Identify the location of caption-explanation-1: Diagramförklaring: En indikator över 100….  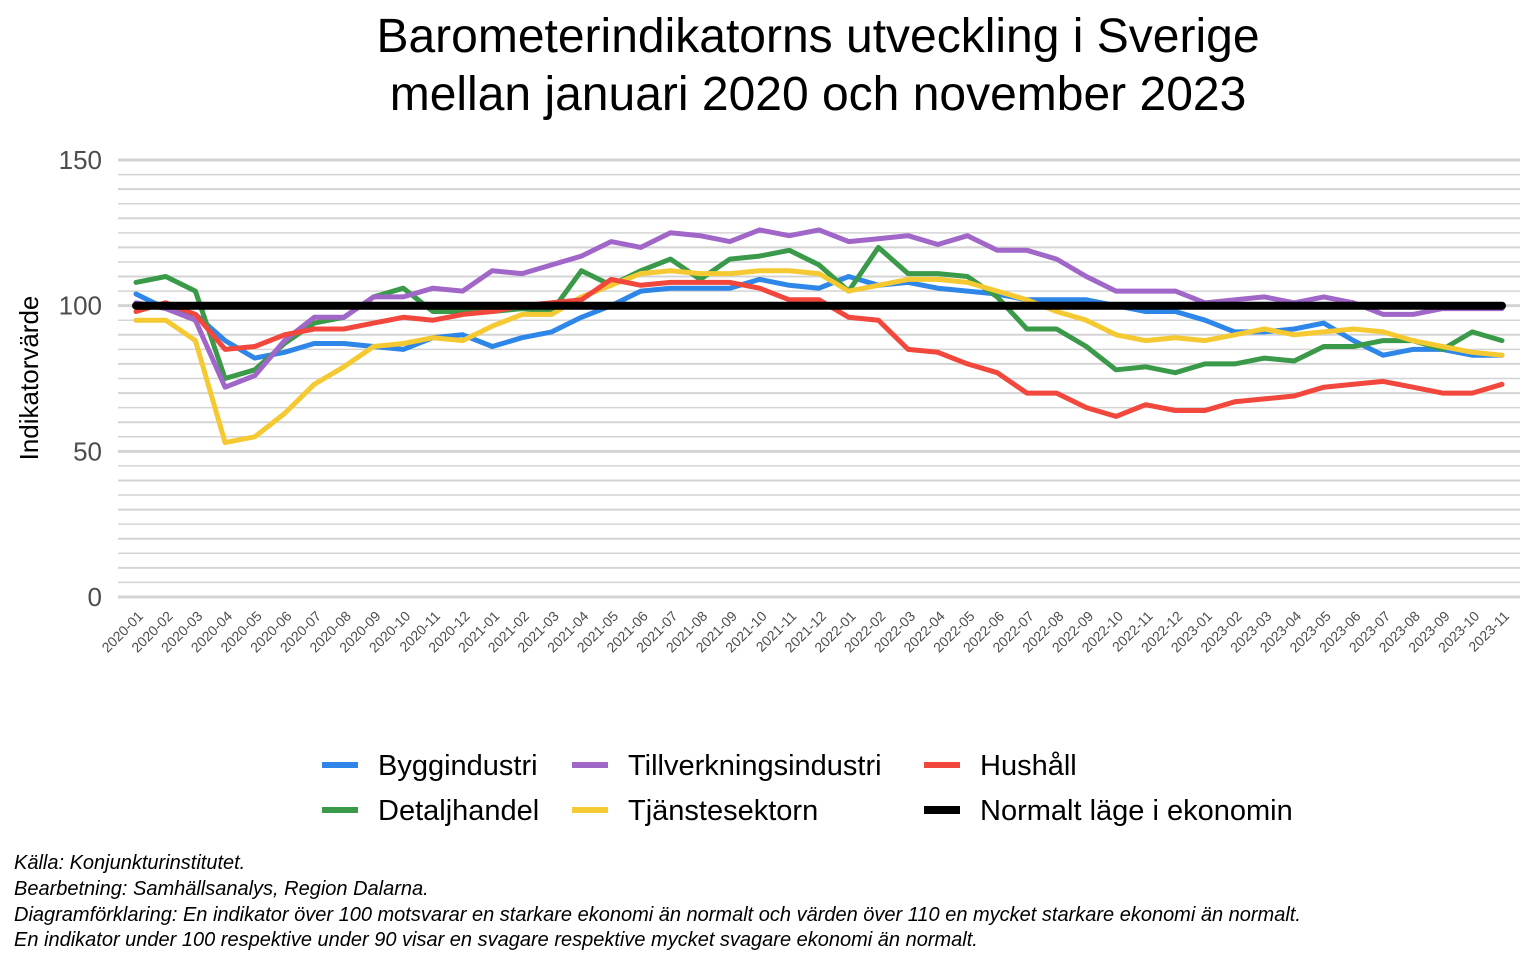
(657, 915).